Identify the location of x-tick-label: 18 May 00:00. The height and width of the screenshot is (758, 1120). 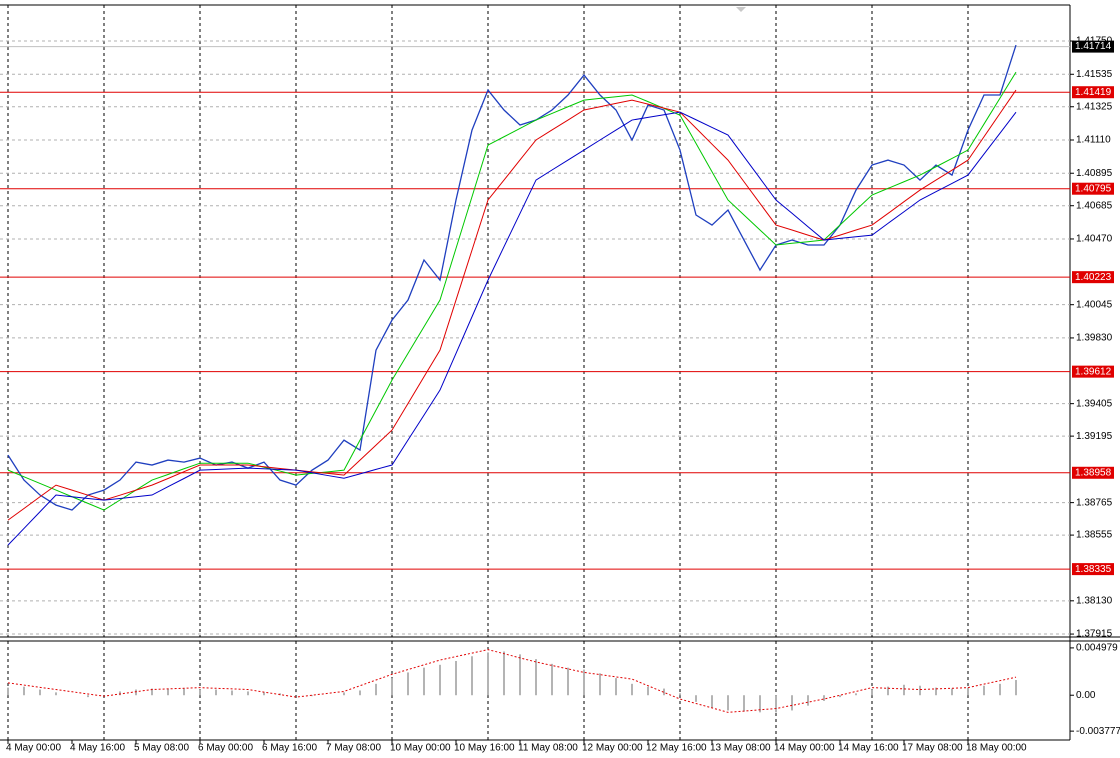
(996, 748).